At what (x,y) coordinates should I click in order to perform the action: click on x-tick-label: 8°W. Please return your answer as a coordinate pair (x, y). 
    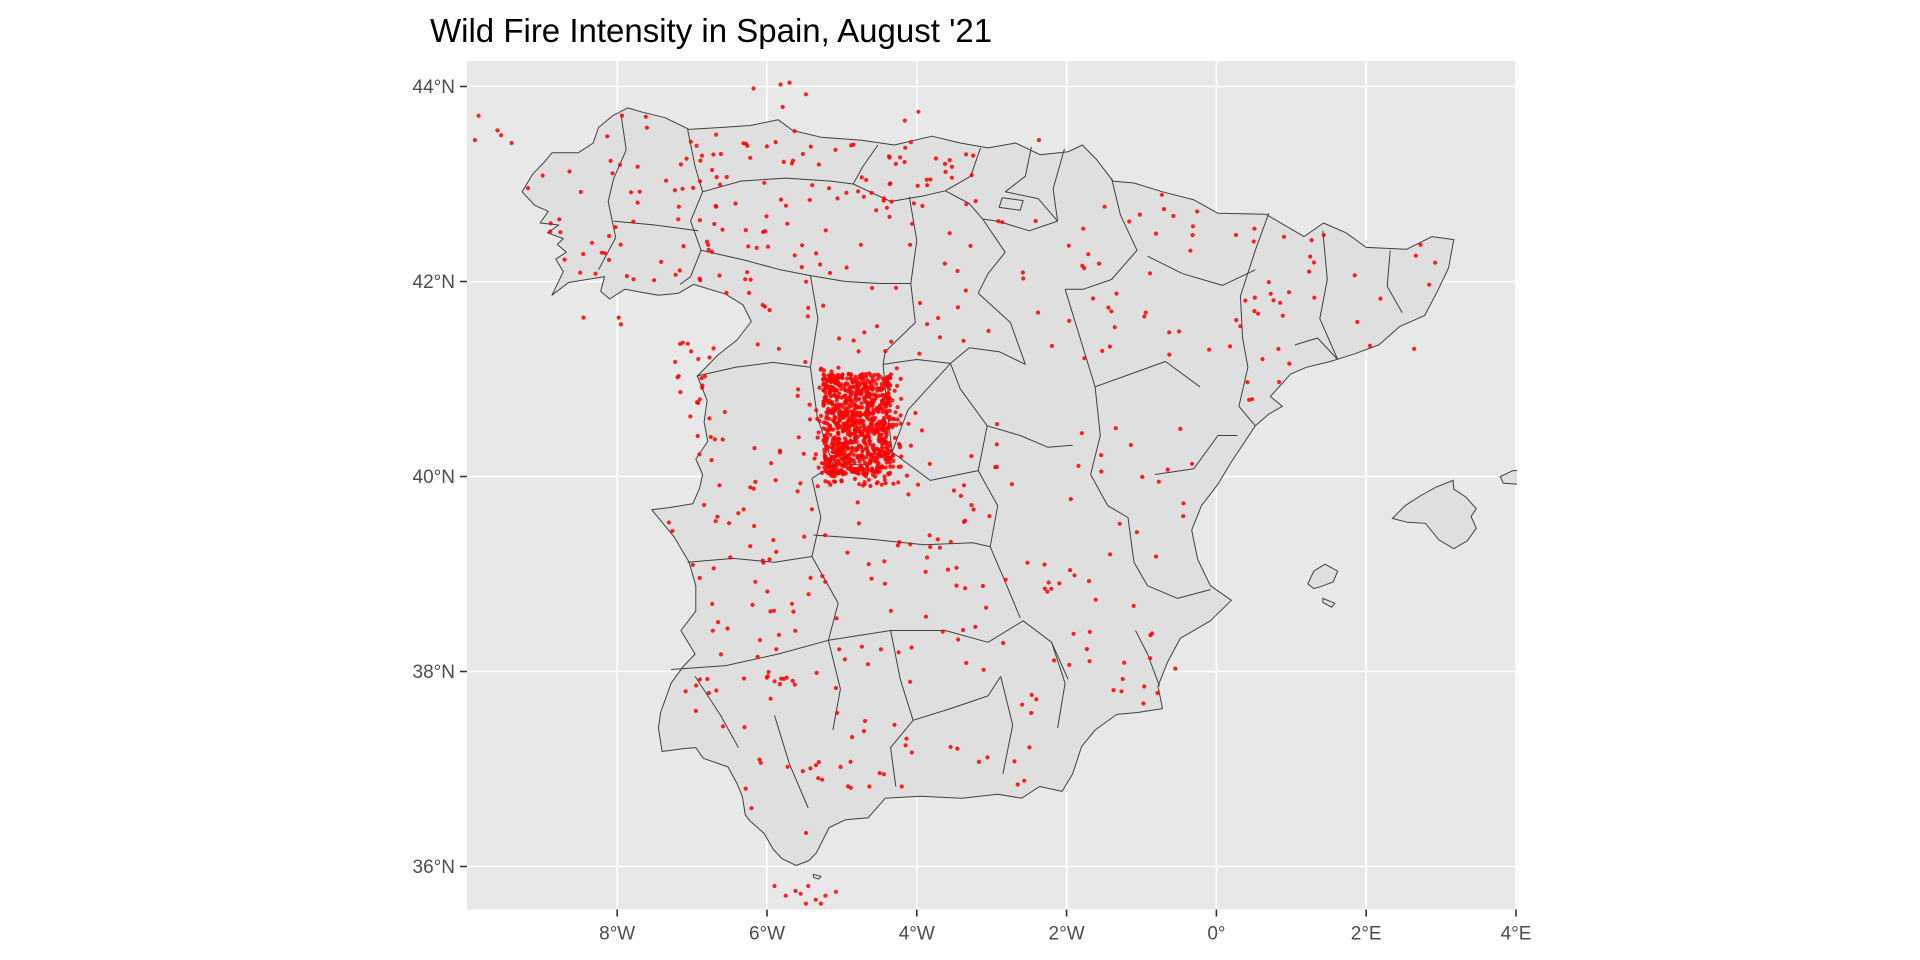
    Looking at the image, I should click on (617, 934).